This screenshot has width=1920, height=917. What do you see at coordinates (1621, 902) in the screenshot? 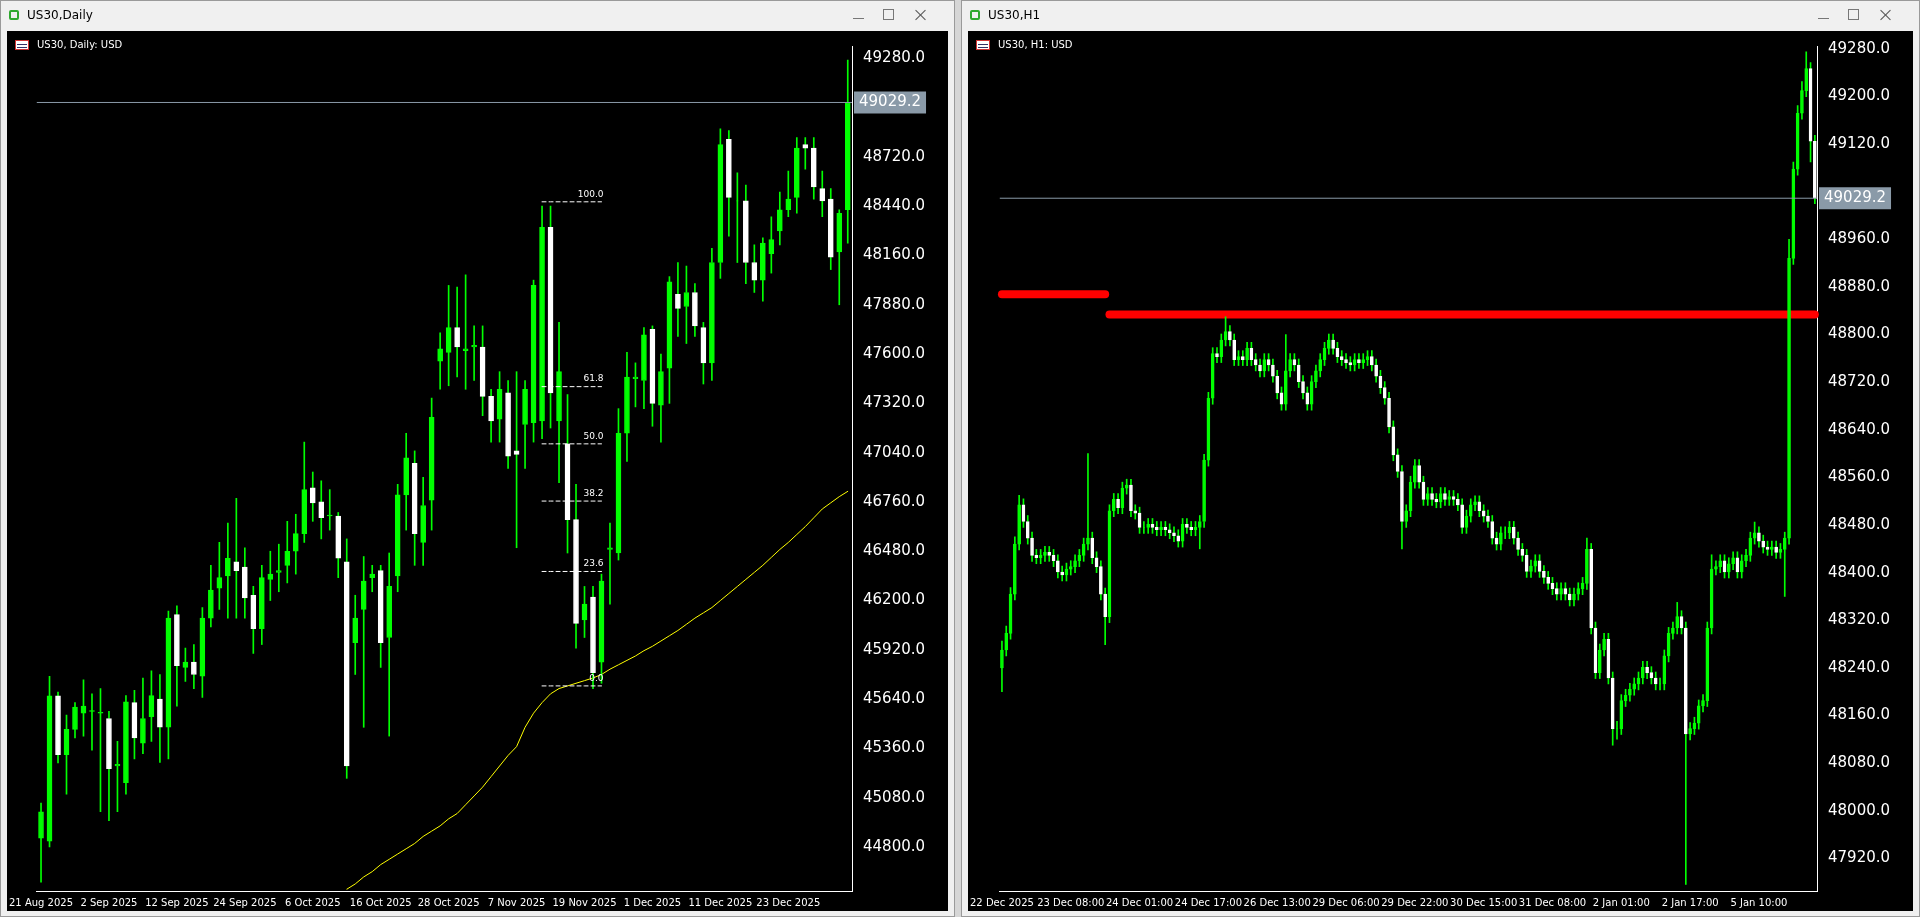
I see `x-tick-label: 2 Jan 01:00` at bounding box center [1621, 902].